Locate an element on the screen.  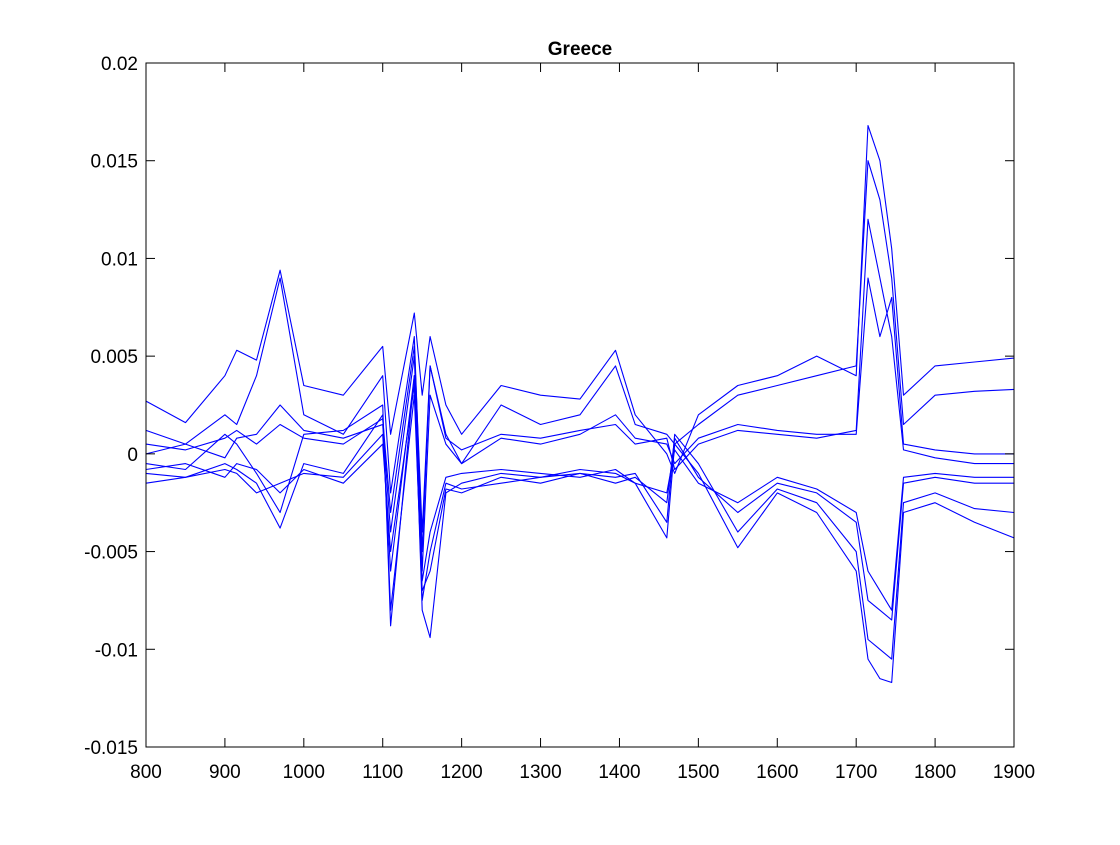
x-tick-label: 1900 is located at coordinates (1014, 772).